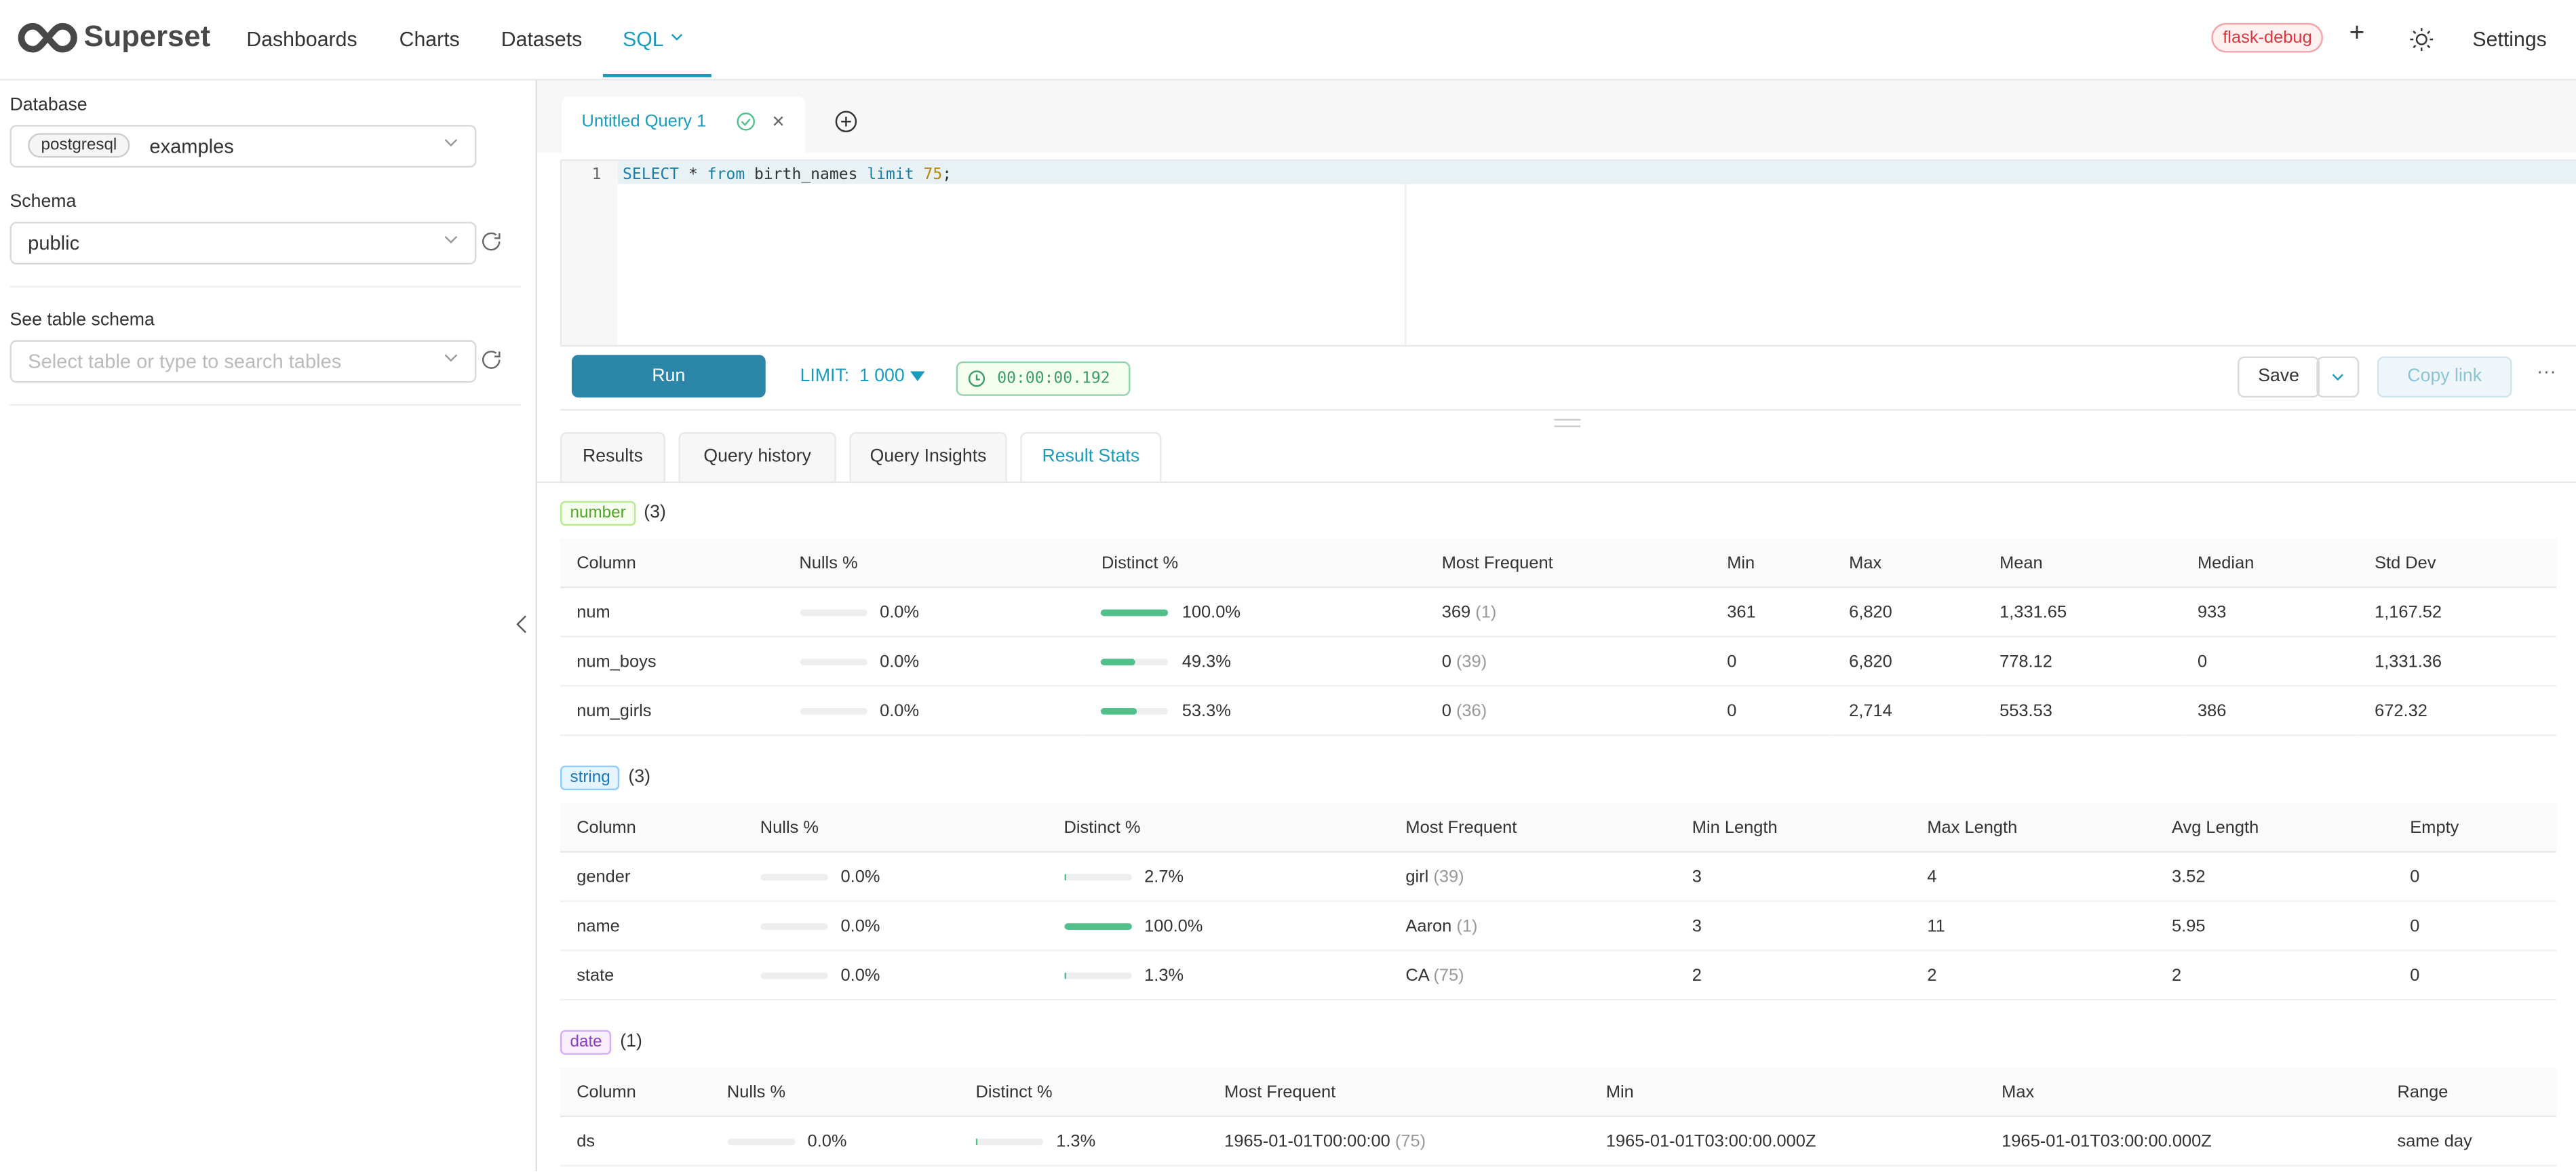  Describe the element at coordinates (655, 513) in the screenshot. I see `count: (3)` at that location.